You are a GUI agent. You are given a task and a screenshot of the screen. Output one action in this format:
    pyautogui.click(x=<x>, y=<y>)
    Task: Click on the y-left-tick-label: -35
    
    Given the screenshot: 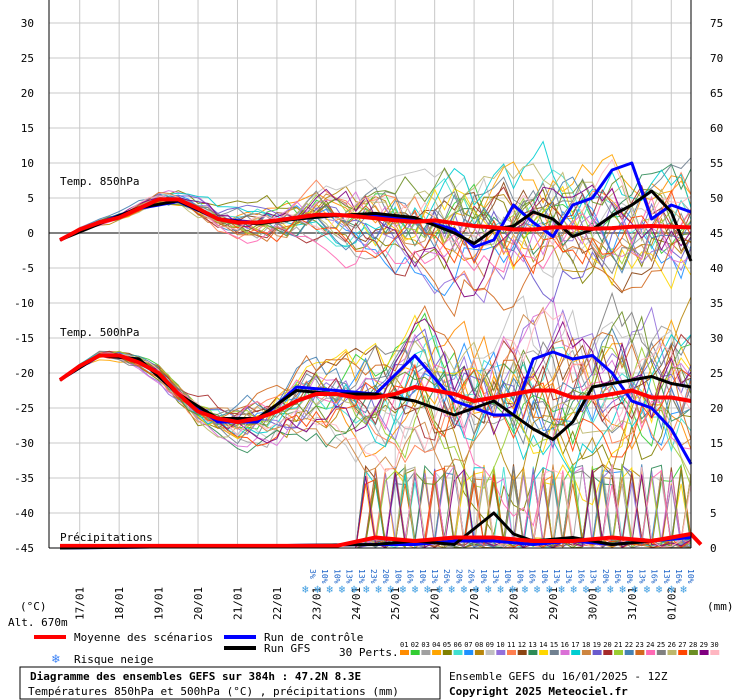 What is the action you would take?
    pyautogui.click(x=24, y=478)
    